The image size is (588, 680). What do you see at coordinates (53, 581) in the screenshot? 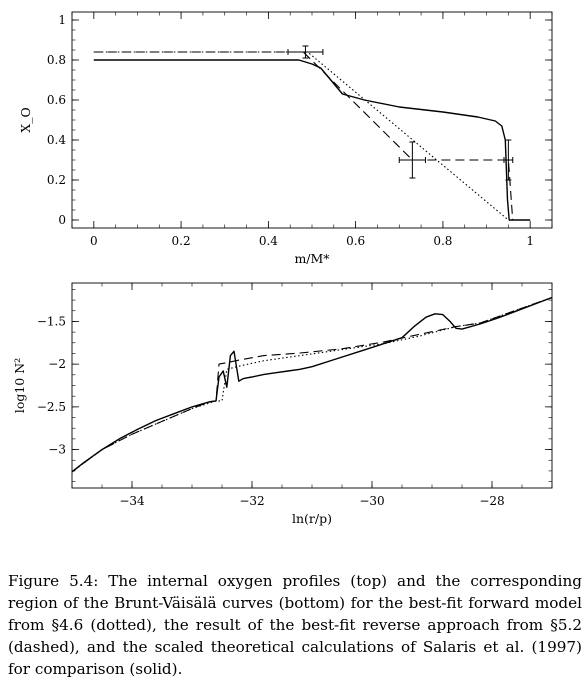
I see `caption-label: Figure 5.4:` at bounding box center [53, 581].